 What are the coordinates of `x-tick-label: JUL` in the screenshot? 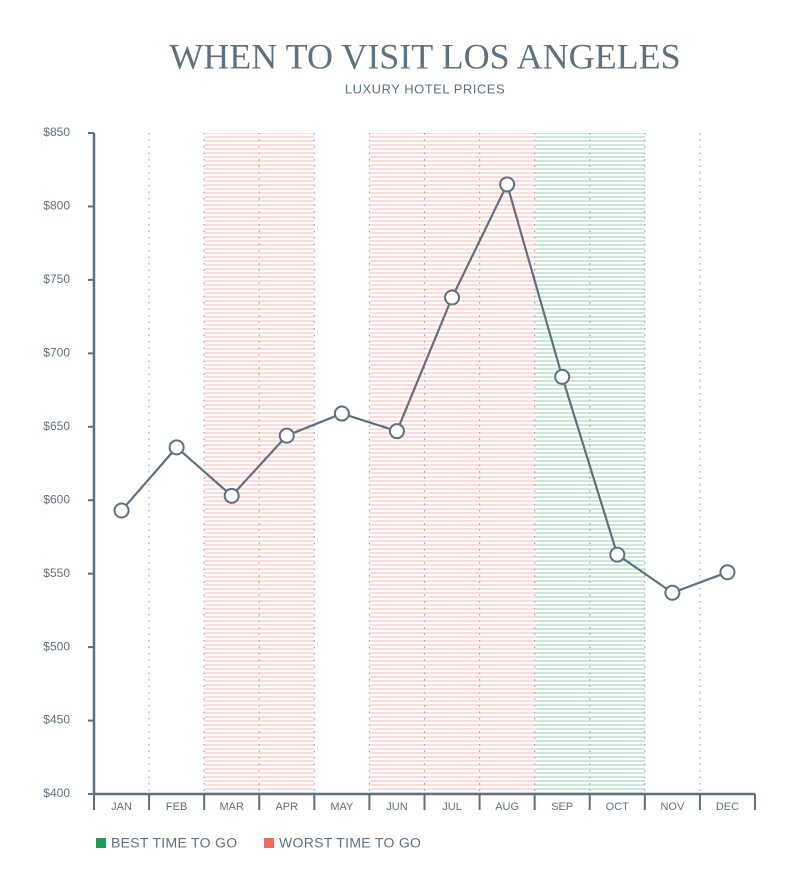 It's located at (452, 807).